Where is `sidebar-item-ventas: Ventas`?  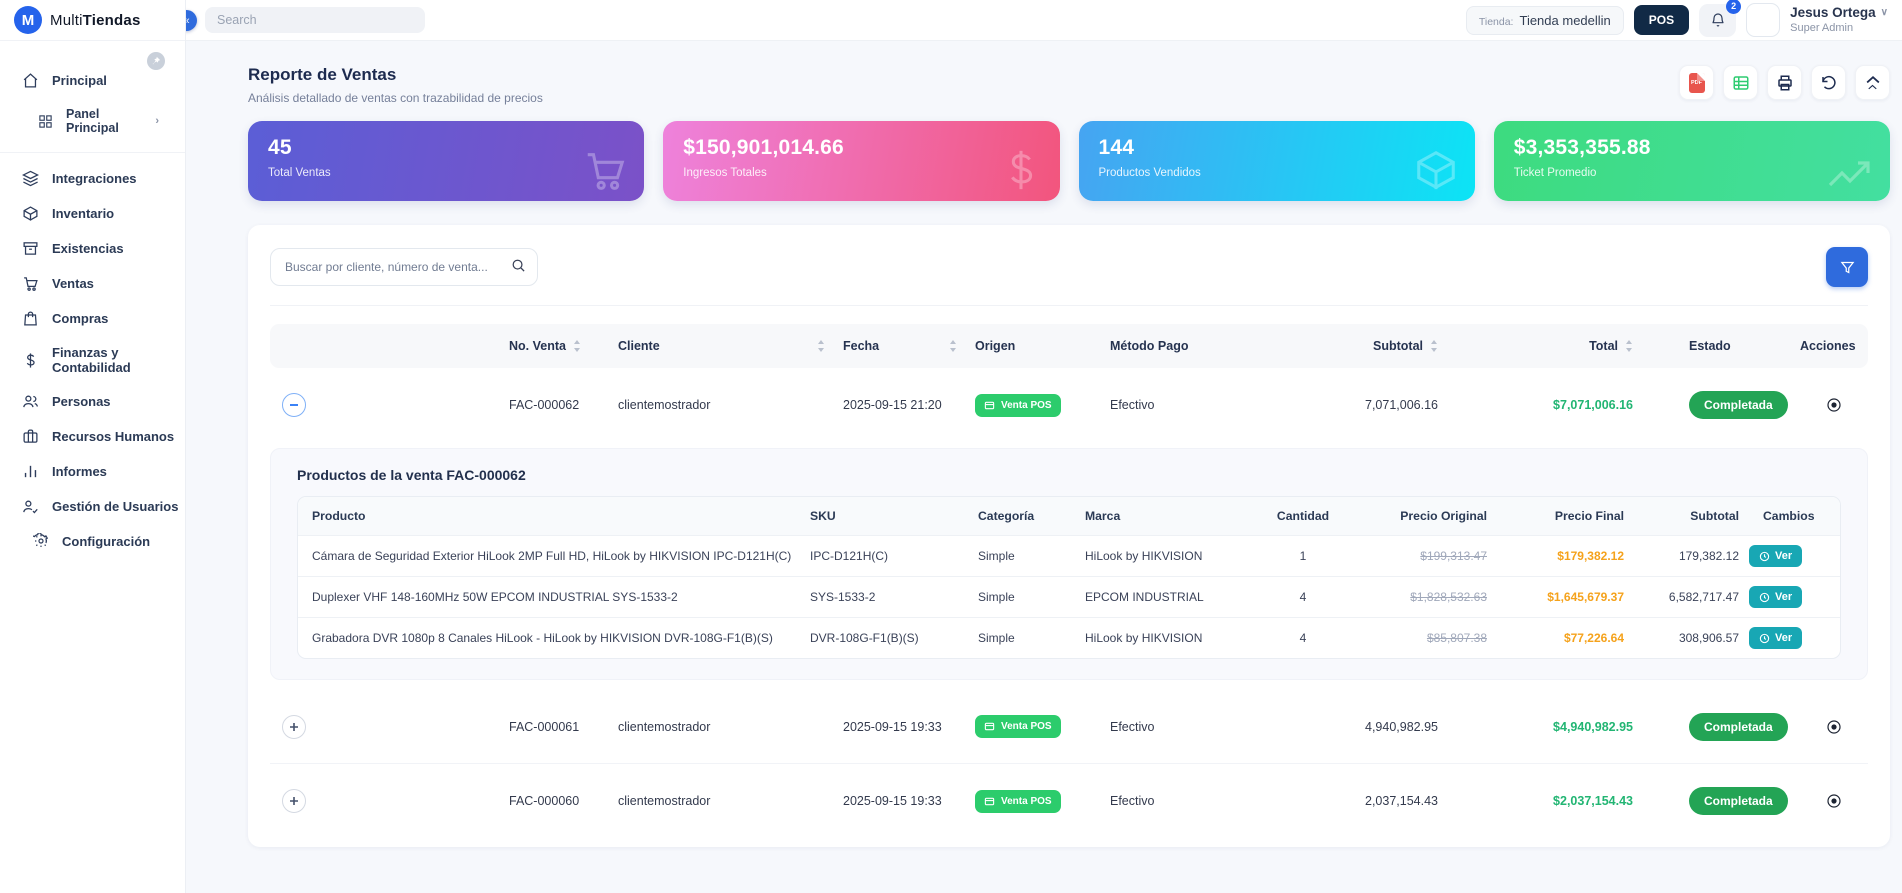
sidebar-item-ventas: Ventas is located at coordinates (92, 283).